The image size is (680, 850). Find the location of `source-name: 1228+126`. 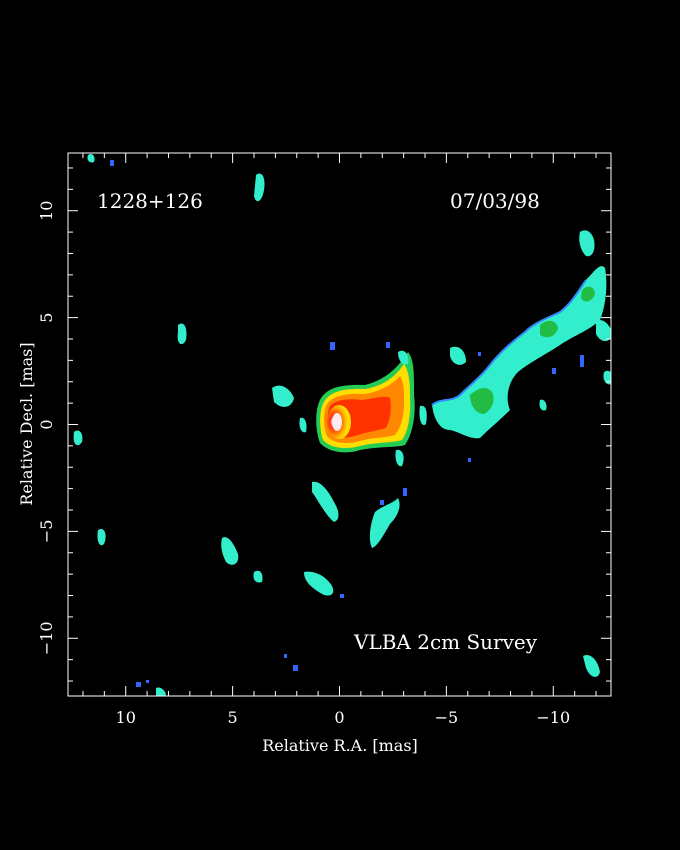

source-name: 1228+126 is located at coordinates (150, 201).